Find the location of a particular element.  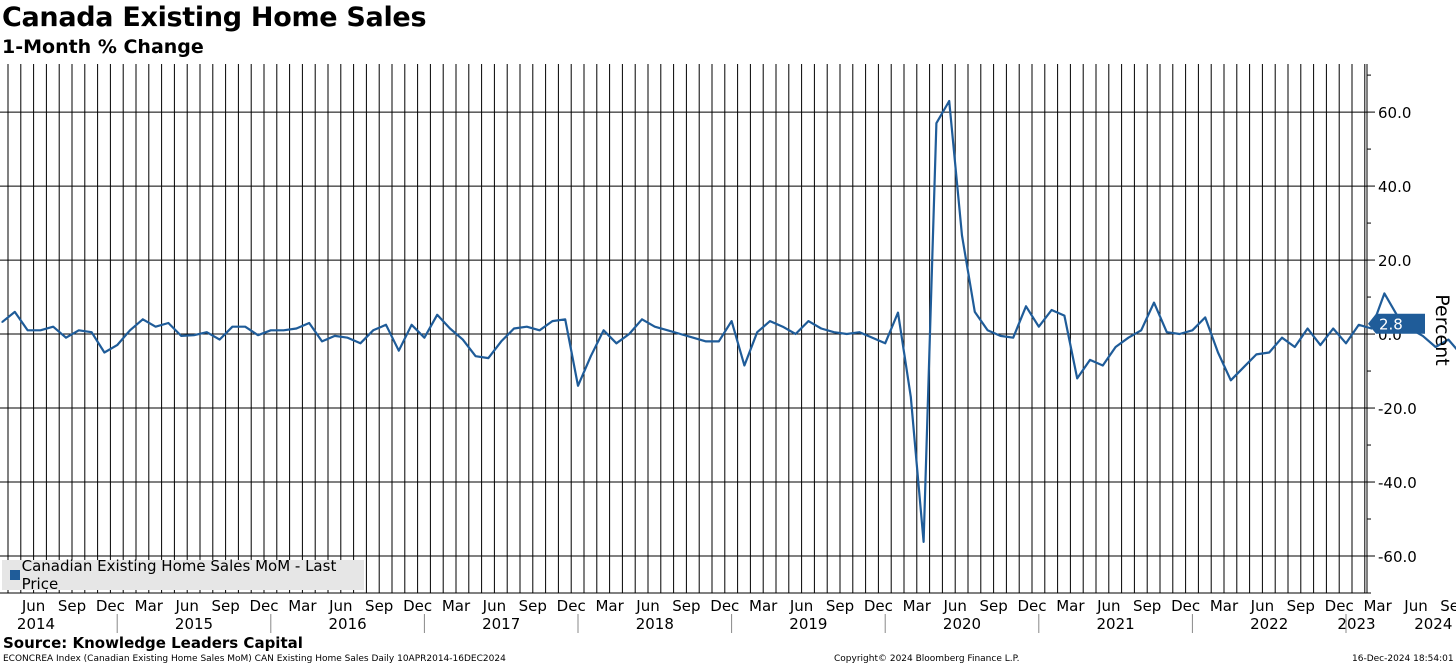

y-axis-ticks: 60.040.020.00.0-20.0-40.0-60.0 is located at coordinates (1392, 334).